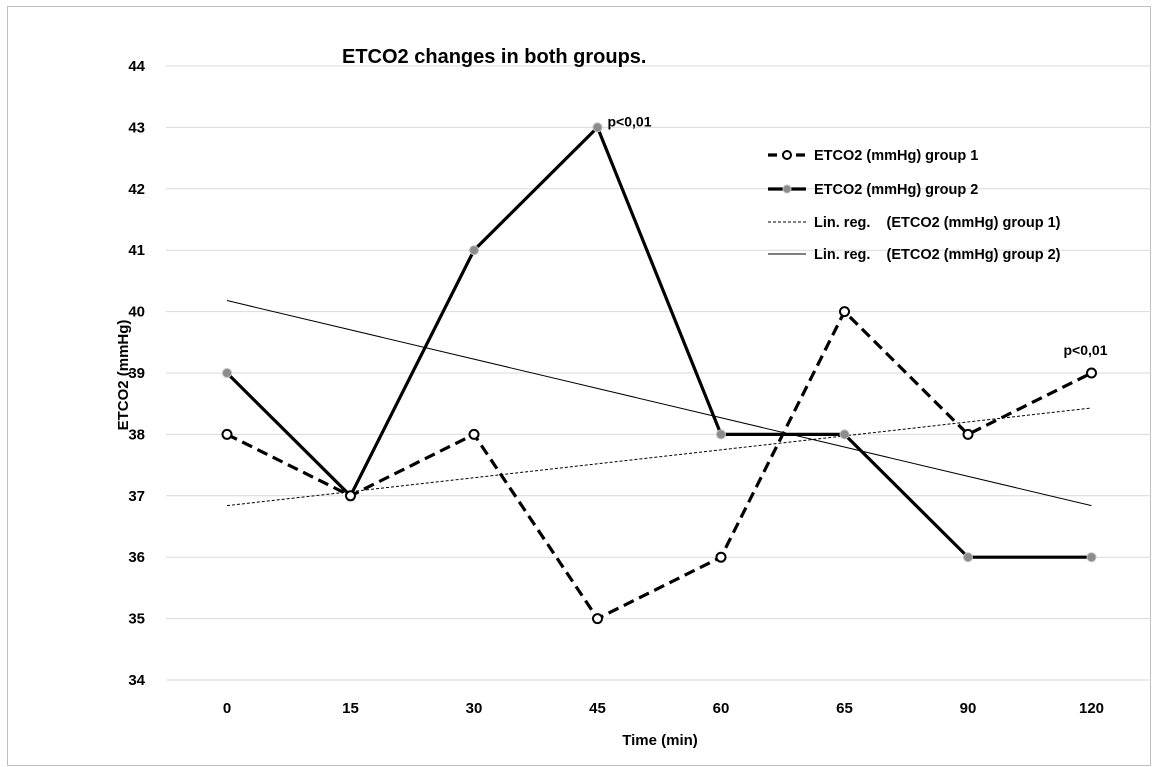  I want to click on y-tick-label-39: 39, so click(136, 373).